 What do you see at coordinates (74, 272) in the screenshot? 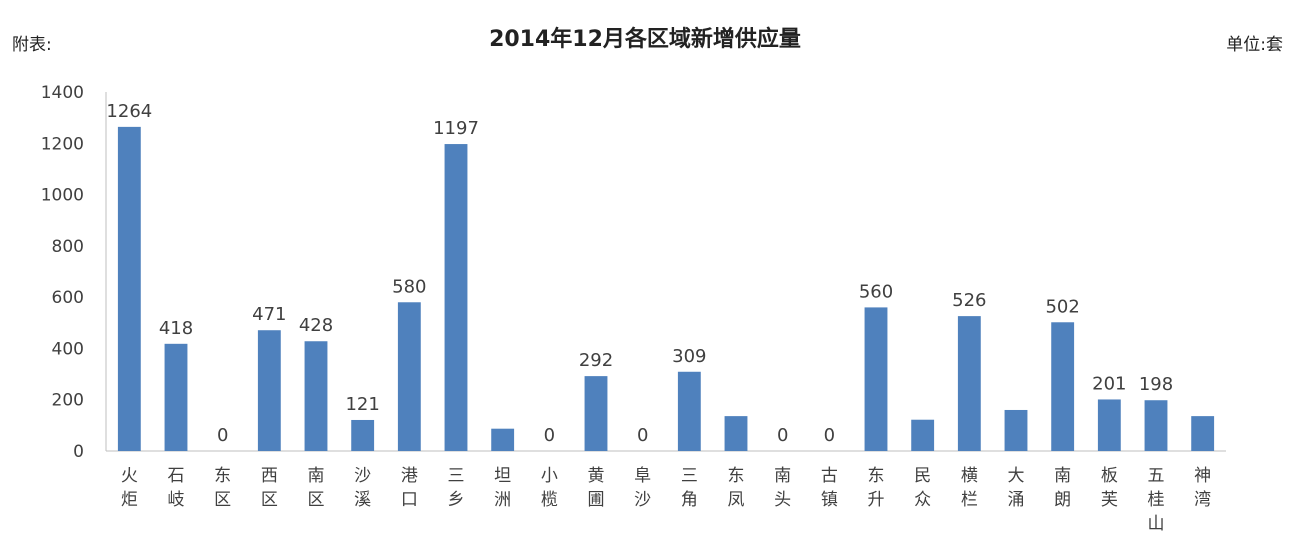
I see `y-axis: 0 200 400 600 800 1000 1200 1400` at bounding box center [74, 272].